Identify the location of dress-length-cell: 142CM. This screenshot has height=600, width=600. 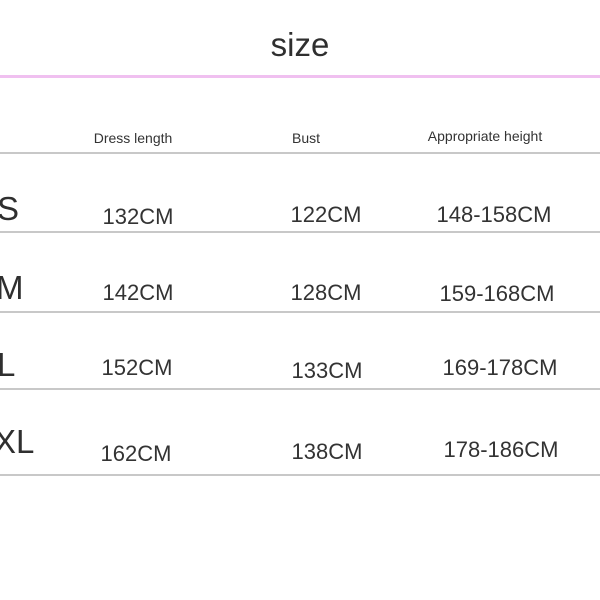
(138, 292).